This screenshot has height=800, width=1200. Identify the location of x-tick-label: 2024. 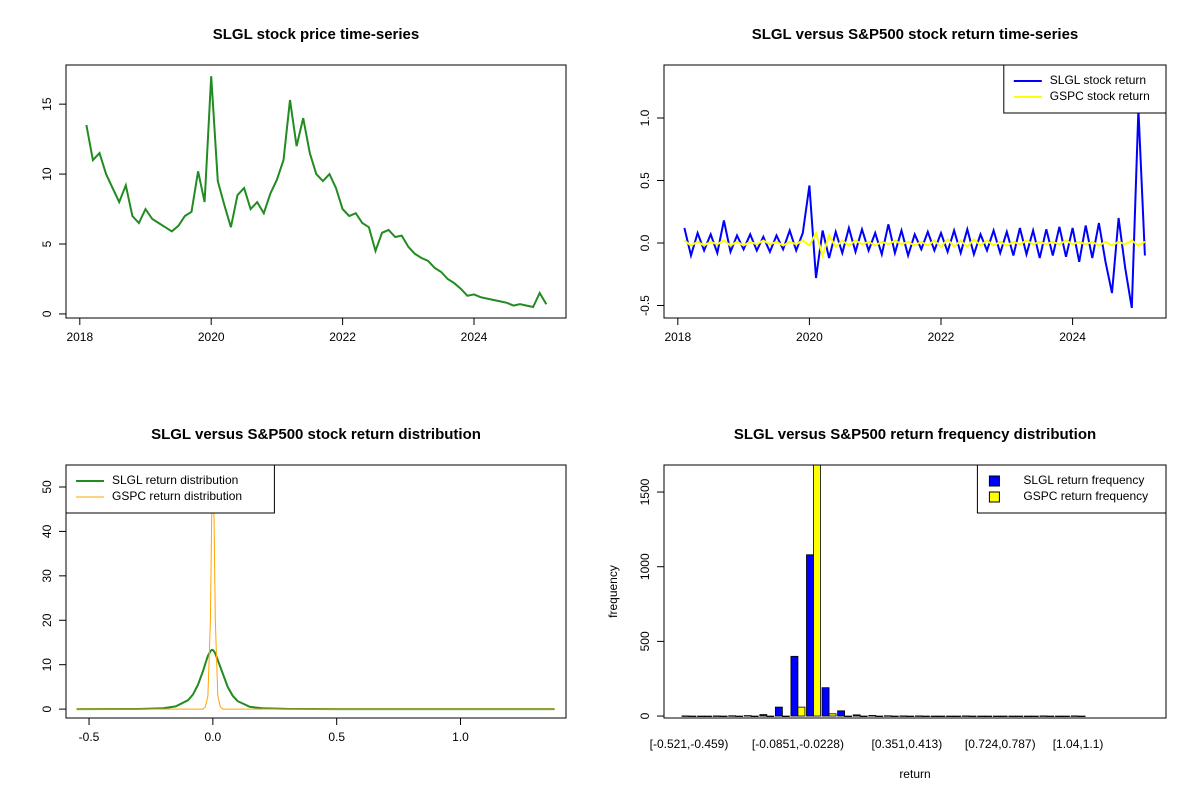
(1072, 337).